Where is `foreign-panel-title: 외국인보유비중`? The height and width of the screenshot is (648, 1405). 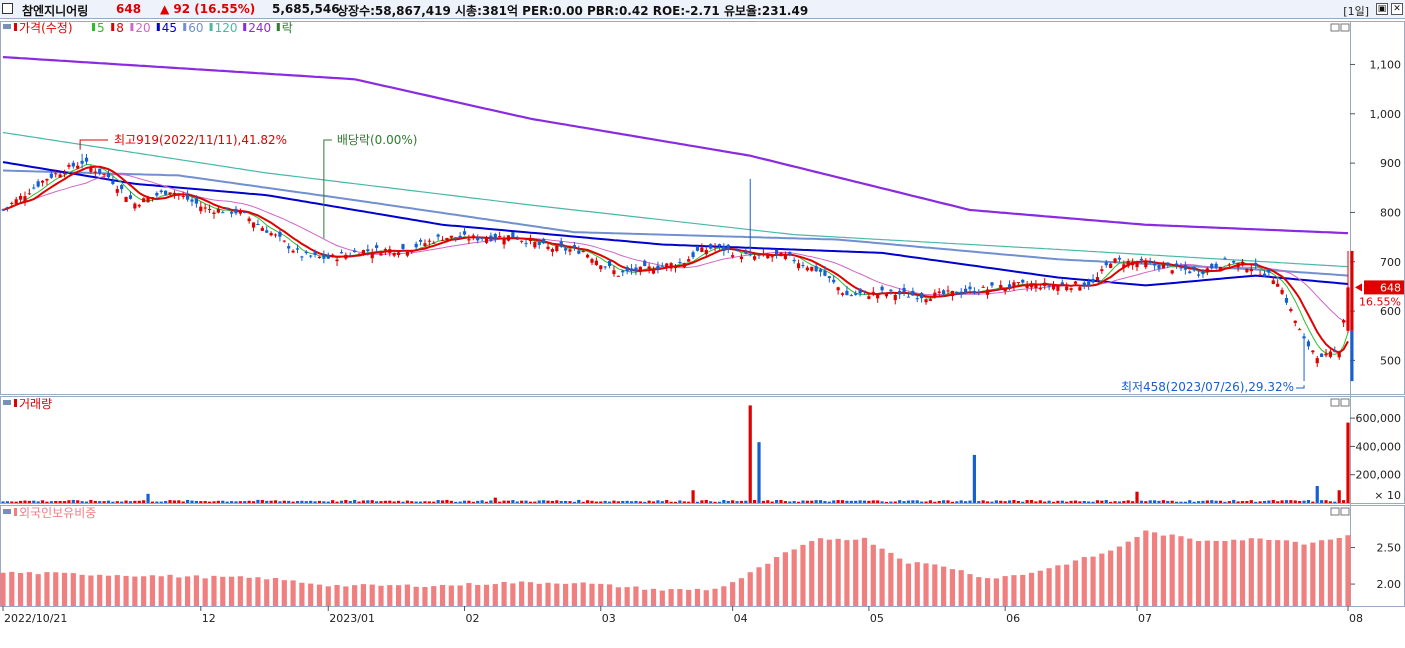 foreign-panel-title: 외국인보유비중 is located at coordinates (57, 513).